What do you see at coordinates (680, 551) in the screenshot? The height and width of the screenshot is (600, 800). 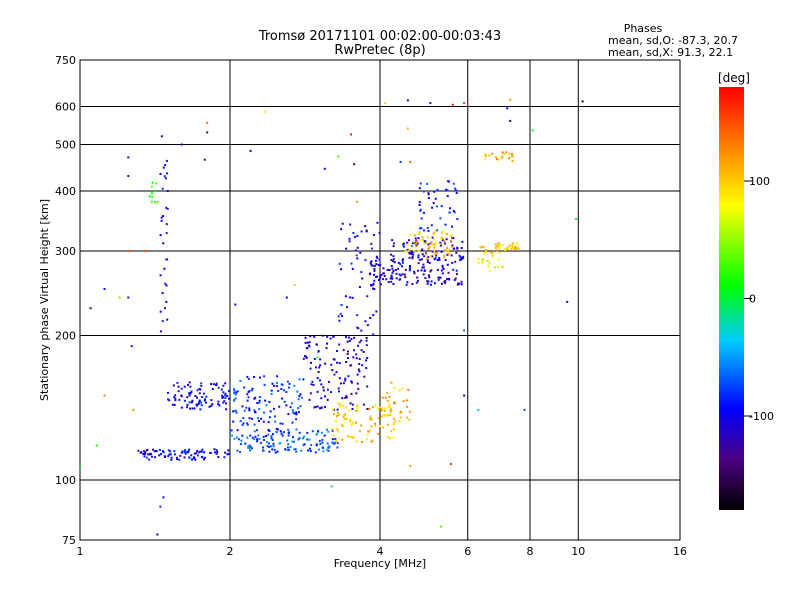 I see `x-tick-label: 16` at bounding box center [680, 551].